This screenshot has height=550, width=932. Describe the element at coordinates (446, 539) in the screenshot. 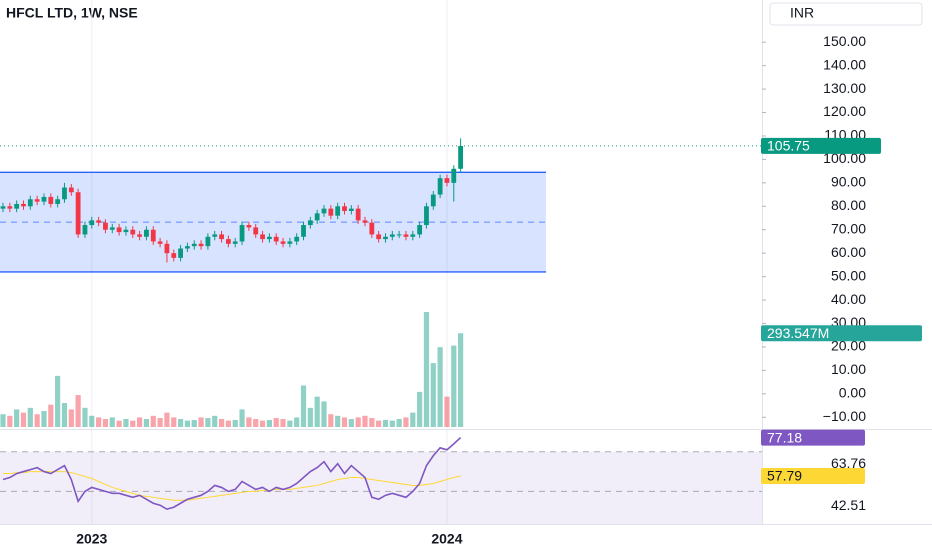

I see `x-tick-label: 2024` at that location.